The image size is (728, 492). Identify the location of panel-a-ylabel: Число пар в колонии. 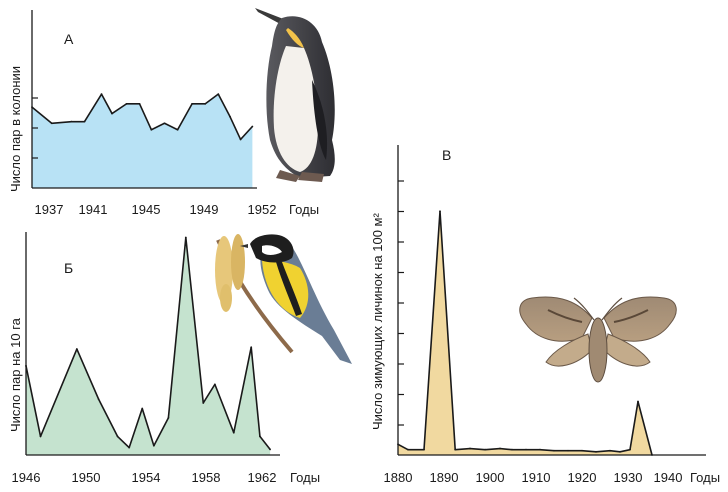
(15, 129).